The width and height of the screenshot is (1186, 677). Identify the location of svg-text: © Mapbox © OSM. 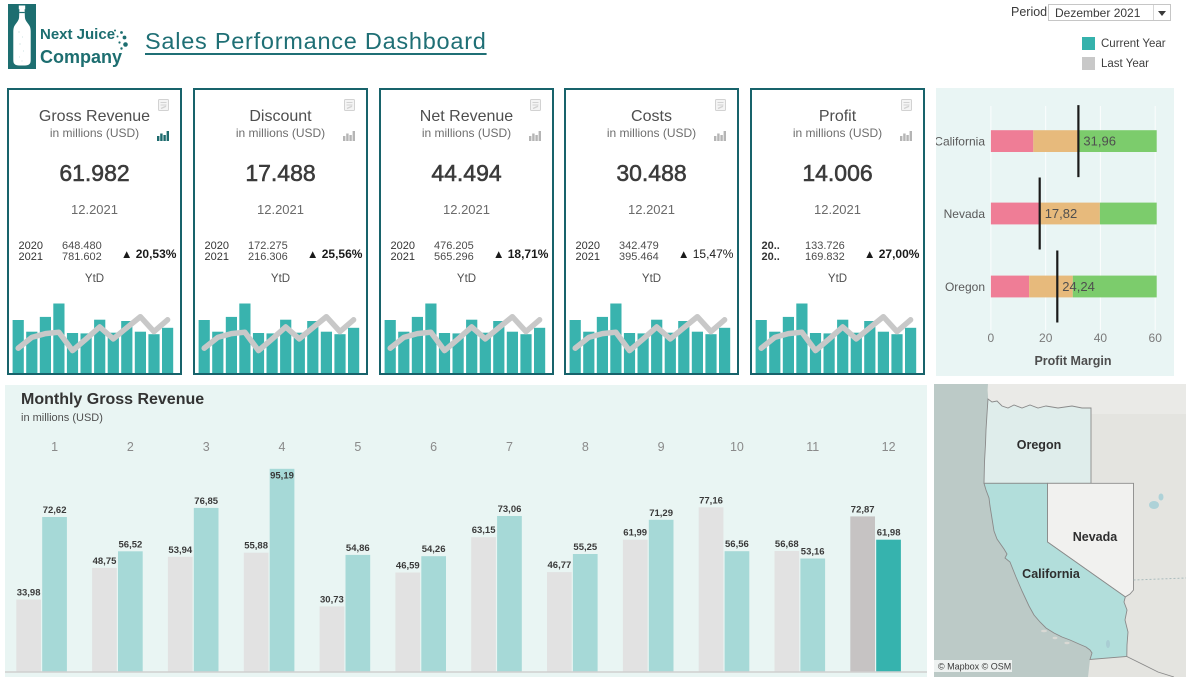
(974, 667).